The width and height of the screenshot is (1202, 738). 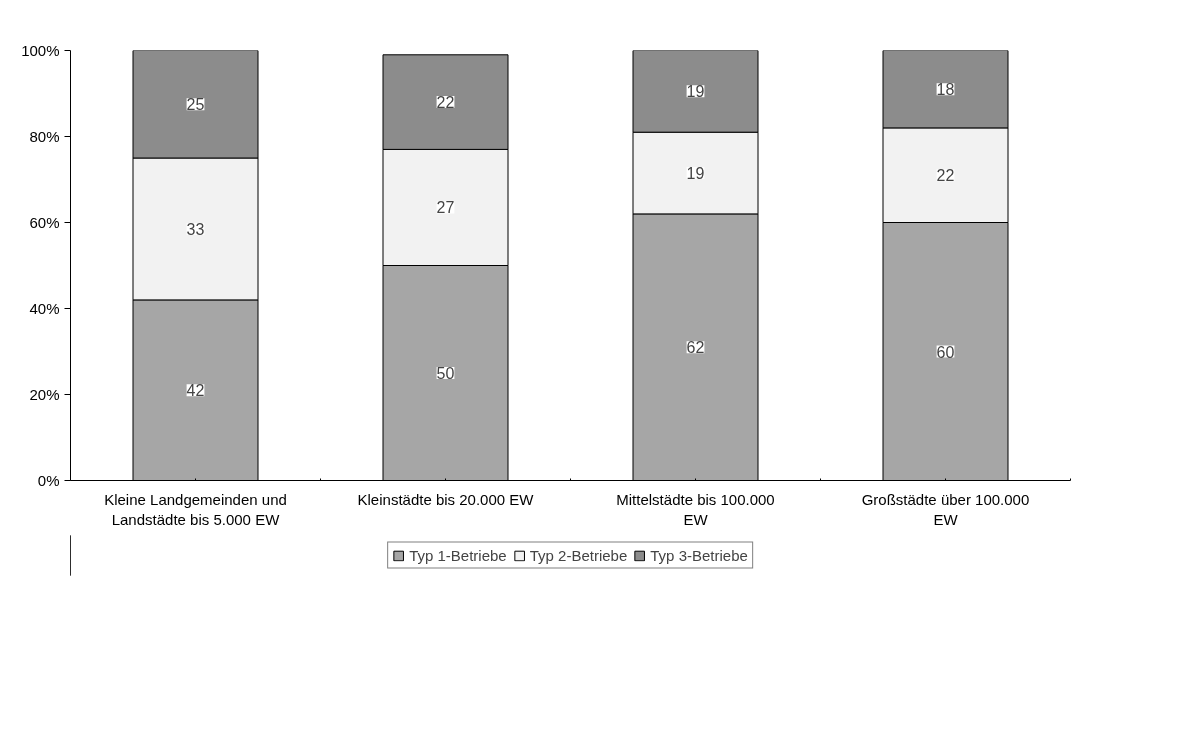 I want to click on data-label: 62, so click(x=695, y=348).